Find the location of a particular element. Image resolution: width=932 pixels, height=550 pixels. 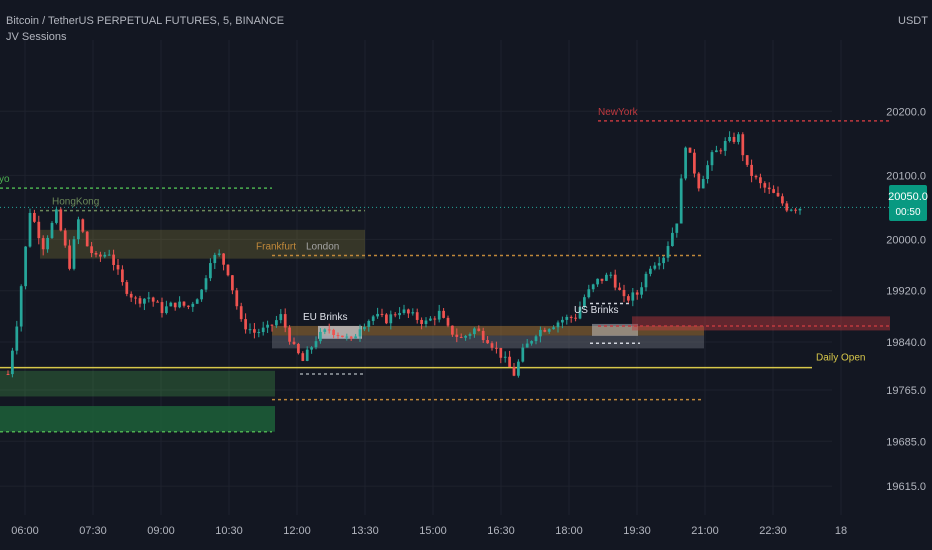

x-tick-label: 15:00 is located at coordinates (433, 531).